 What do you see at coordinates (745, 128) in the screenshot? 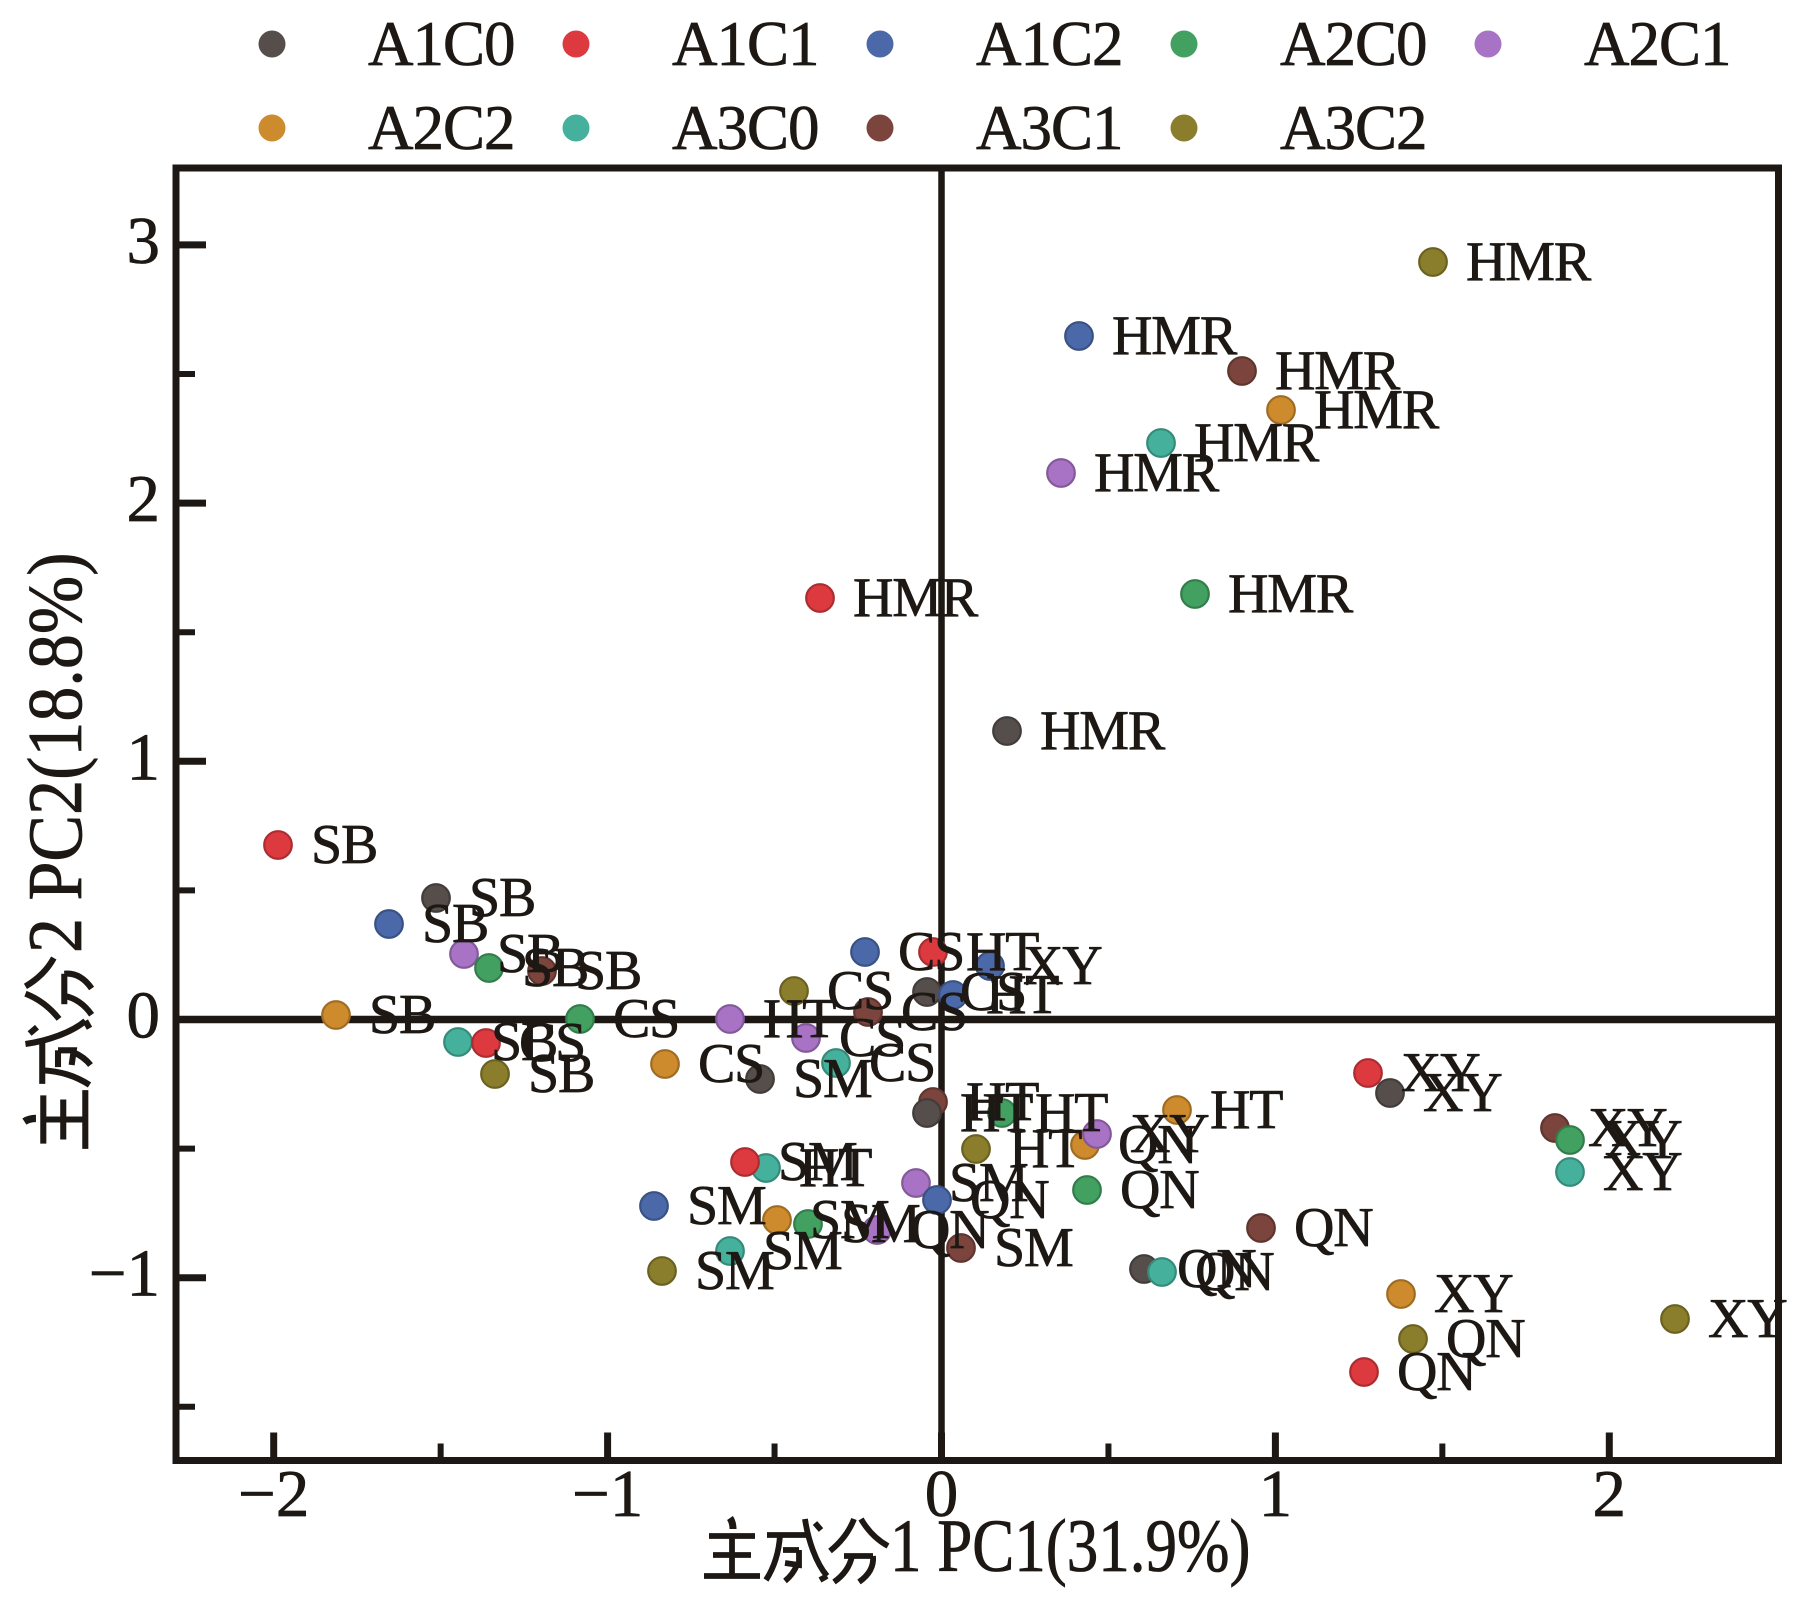
I see `svg-text: A3C0` at bounding box center [745, 128].